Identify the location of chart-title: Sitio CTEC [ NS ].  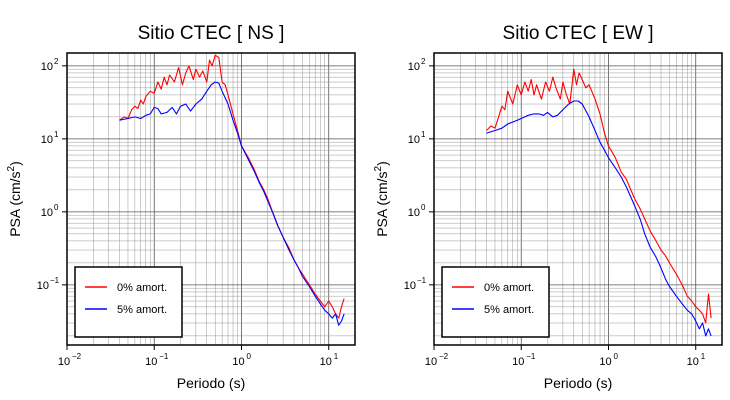
(211, 33).